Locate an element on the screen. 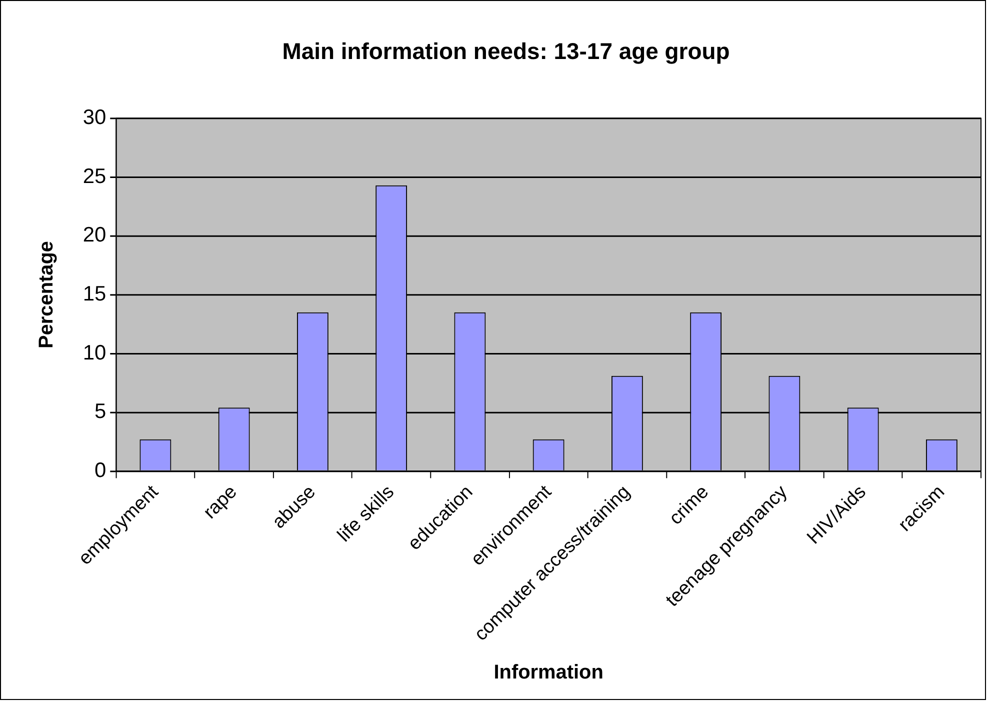  y-tick-label: 5 is located at coordinates (100, 412).